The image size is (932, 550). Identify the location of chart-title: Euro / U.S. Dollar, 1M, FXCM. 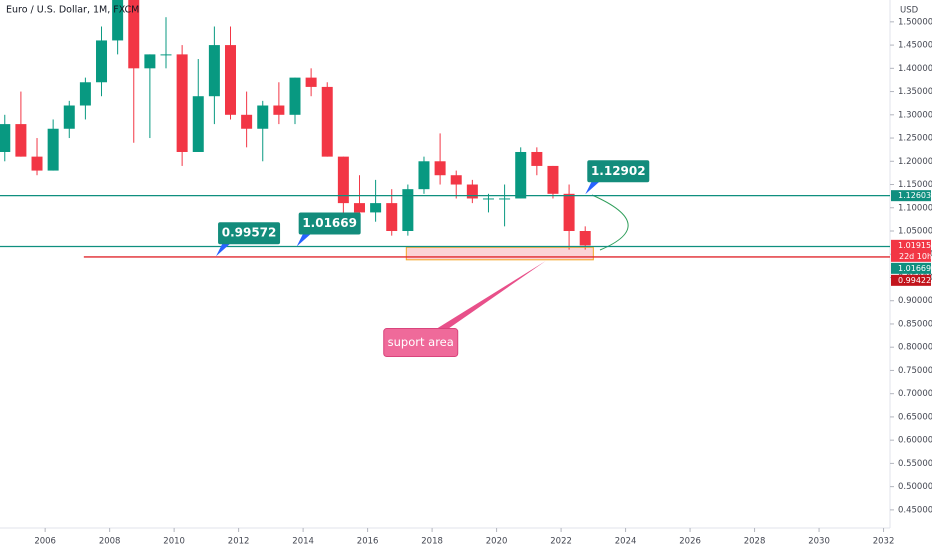
(72, 10).